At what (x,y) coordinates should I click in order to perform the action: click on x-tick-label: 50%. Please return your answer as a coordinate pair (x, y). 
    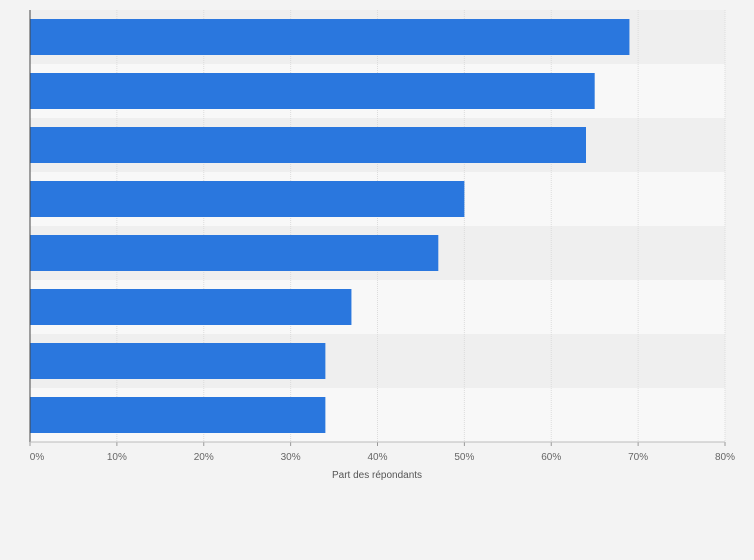
    Looking at the image, I should click on (464, 457).